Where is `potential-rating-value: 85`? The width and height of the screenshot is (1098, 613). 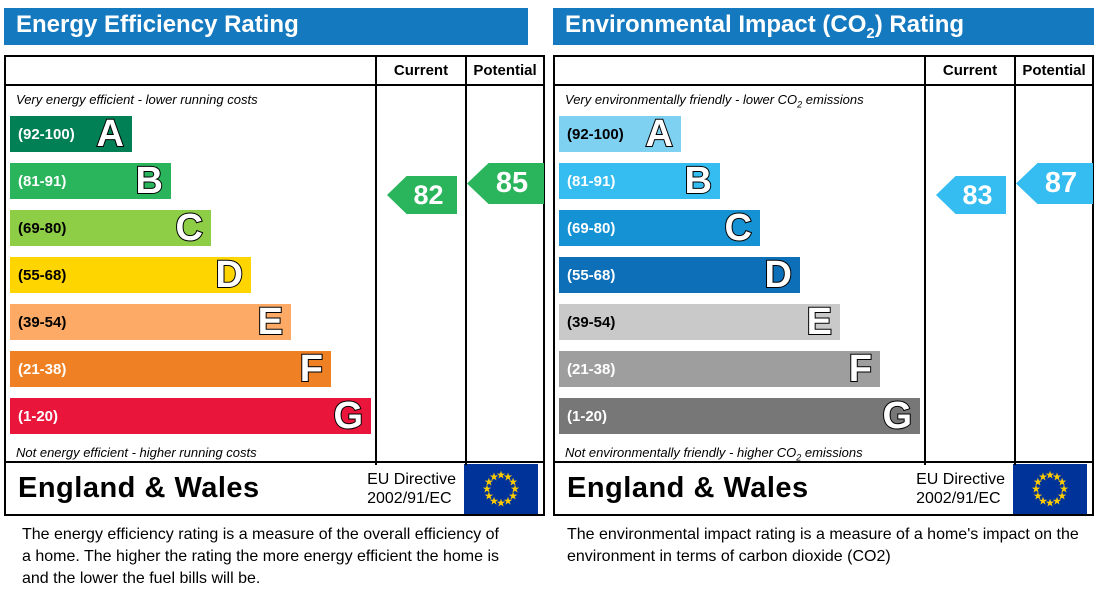 potential-rating-value: 85 is located at coordinates (512, 183).